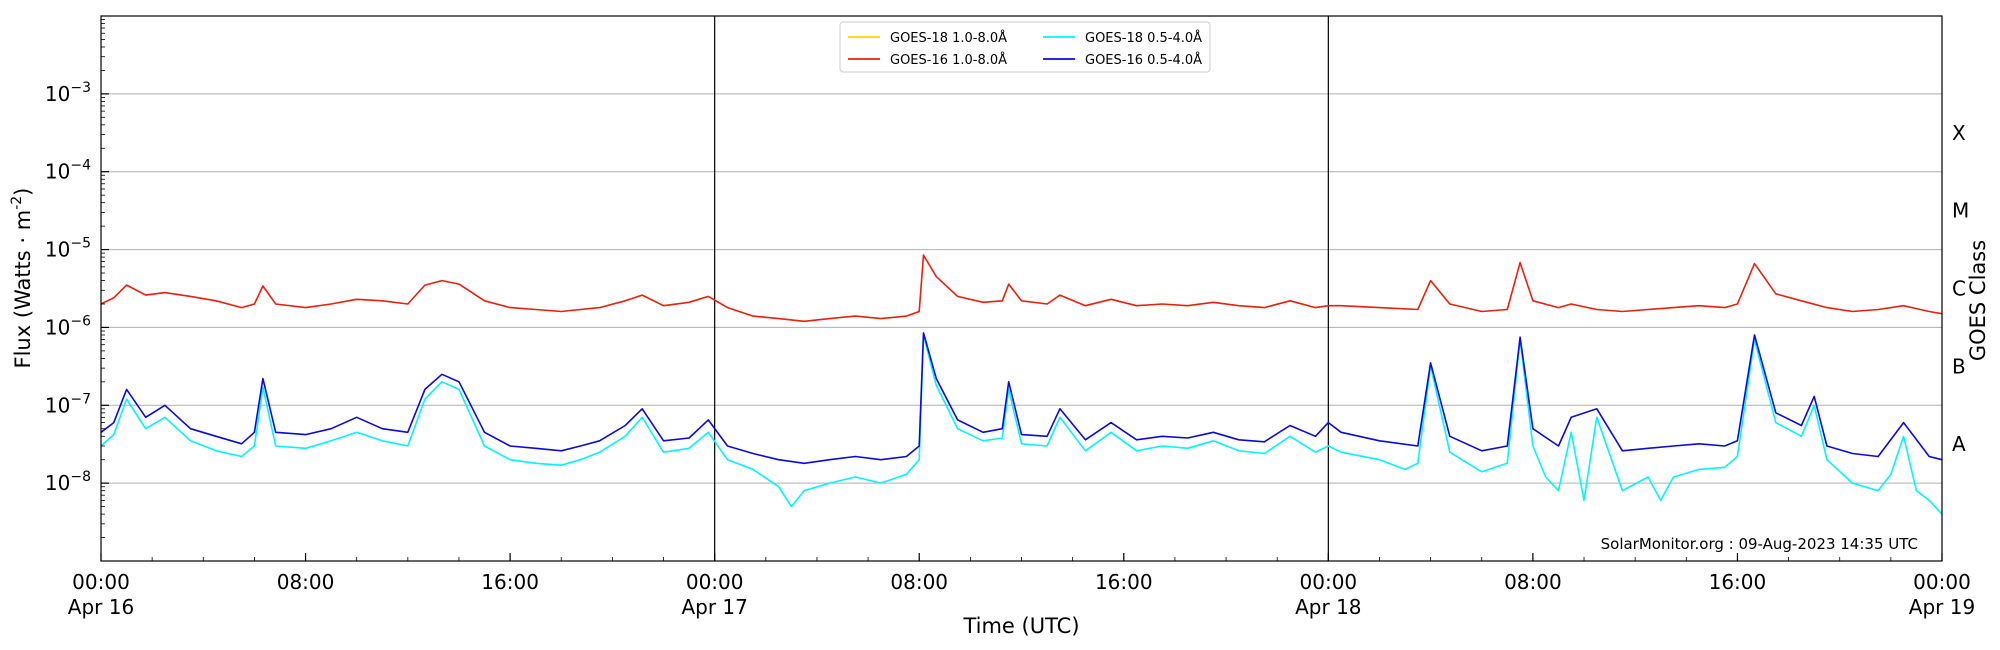 This screenshot has height=650, width=2000. What do you see at coordinates (1959, 444) in the screenshot?
I see `goes-class-a: A` at bounding box center [1959, 444].